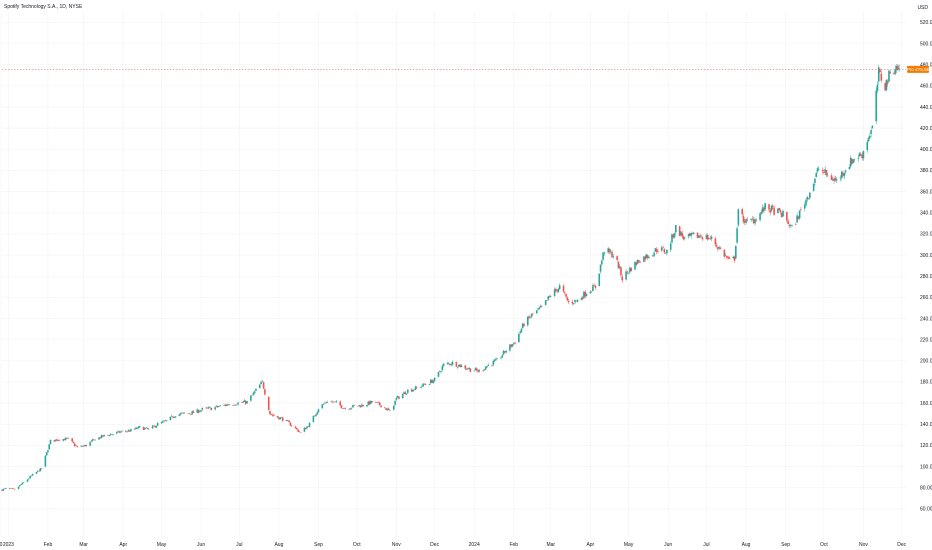 The image size is (932, 550). Describe the element at coordinates (922, 8) in the screenshot. I see `currency-label: USD` at that location.